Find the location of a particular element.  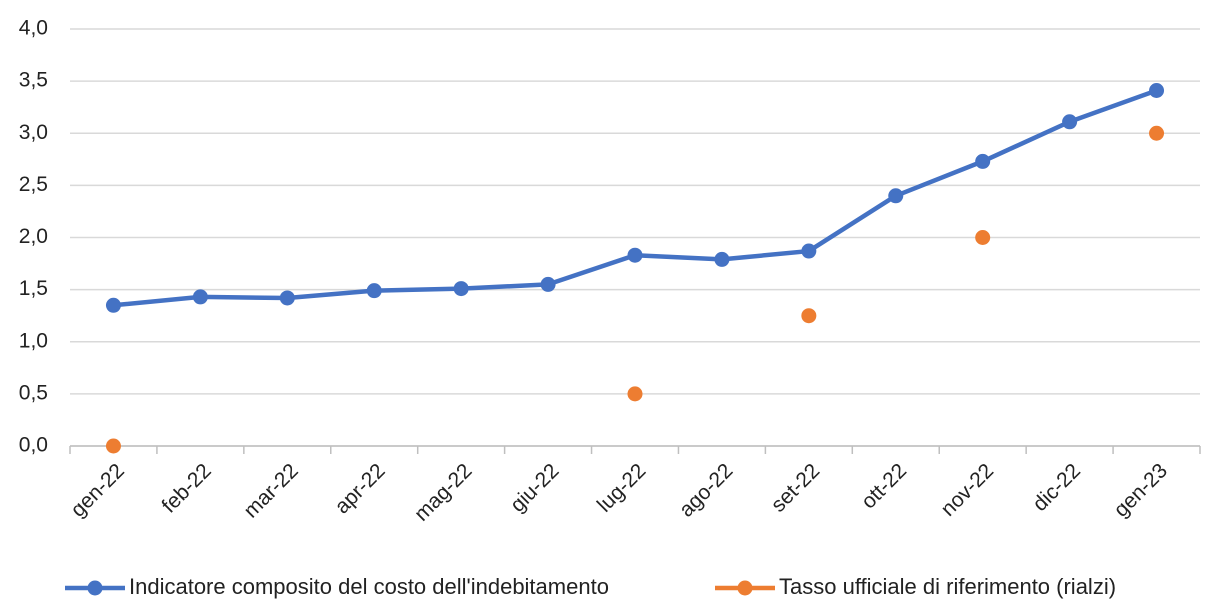

y-tick-label: 1,5 is located at coordinates (33, 288).